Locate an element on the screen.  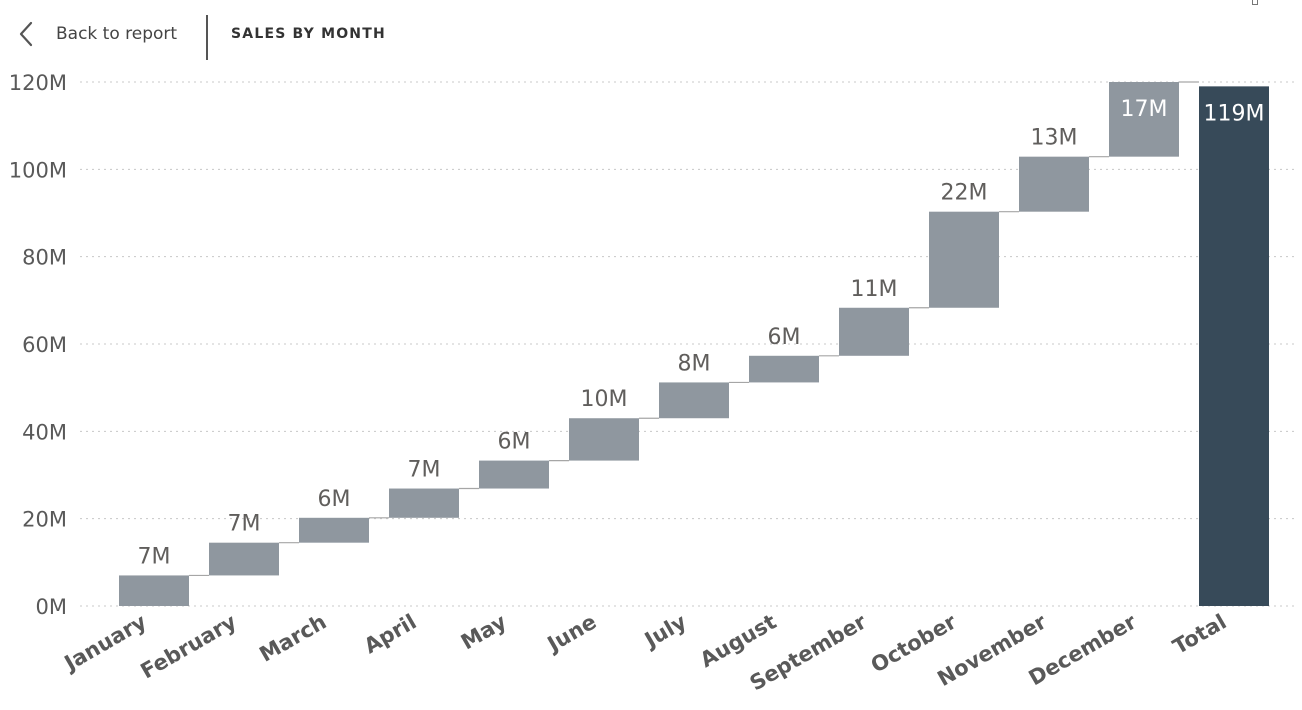
y-tick-label: 40M is located at coordinates (44, 432).